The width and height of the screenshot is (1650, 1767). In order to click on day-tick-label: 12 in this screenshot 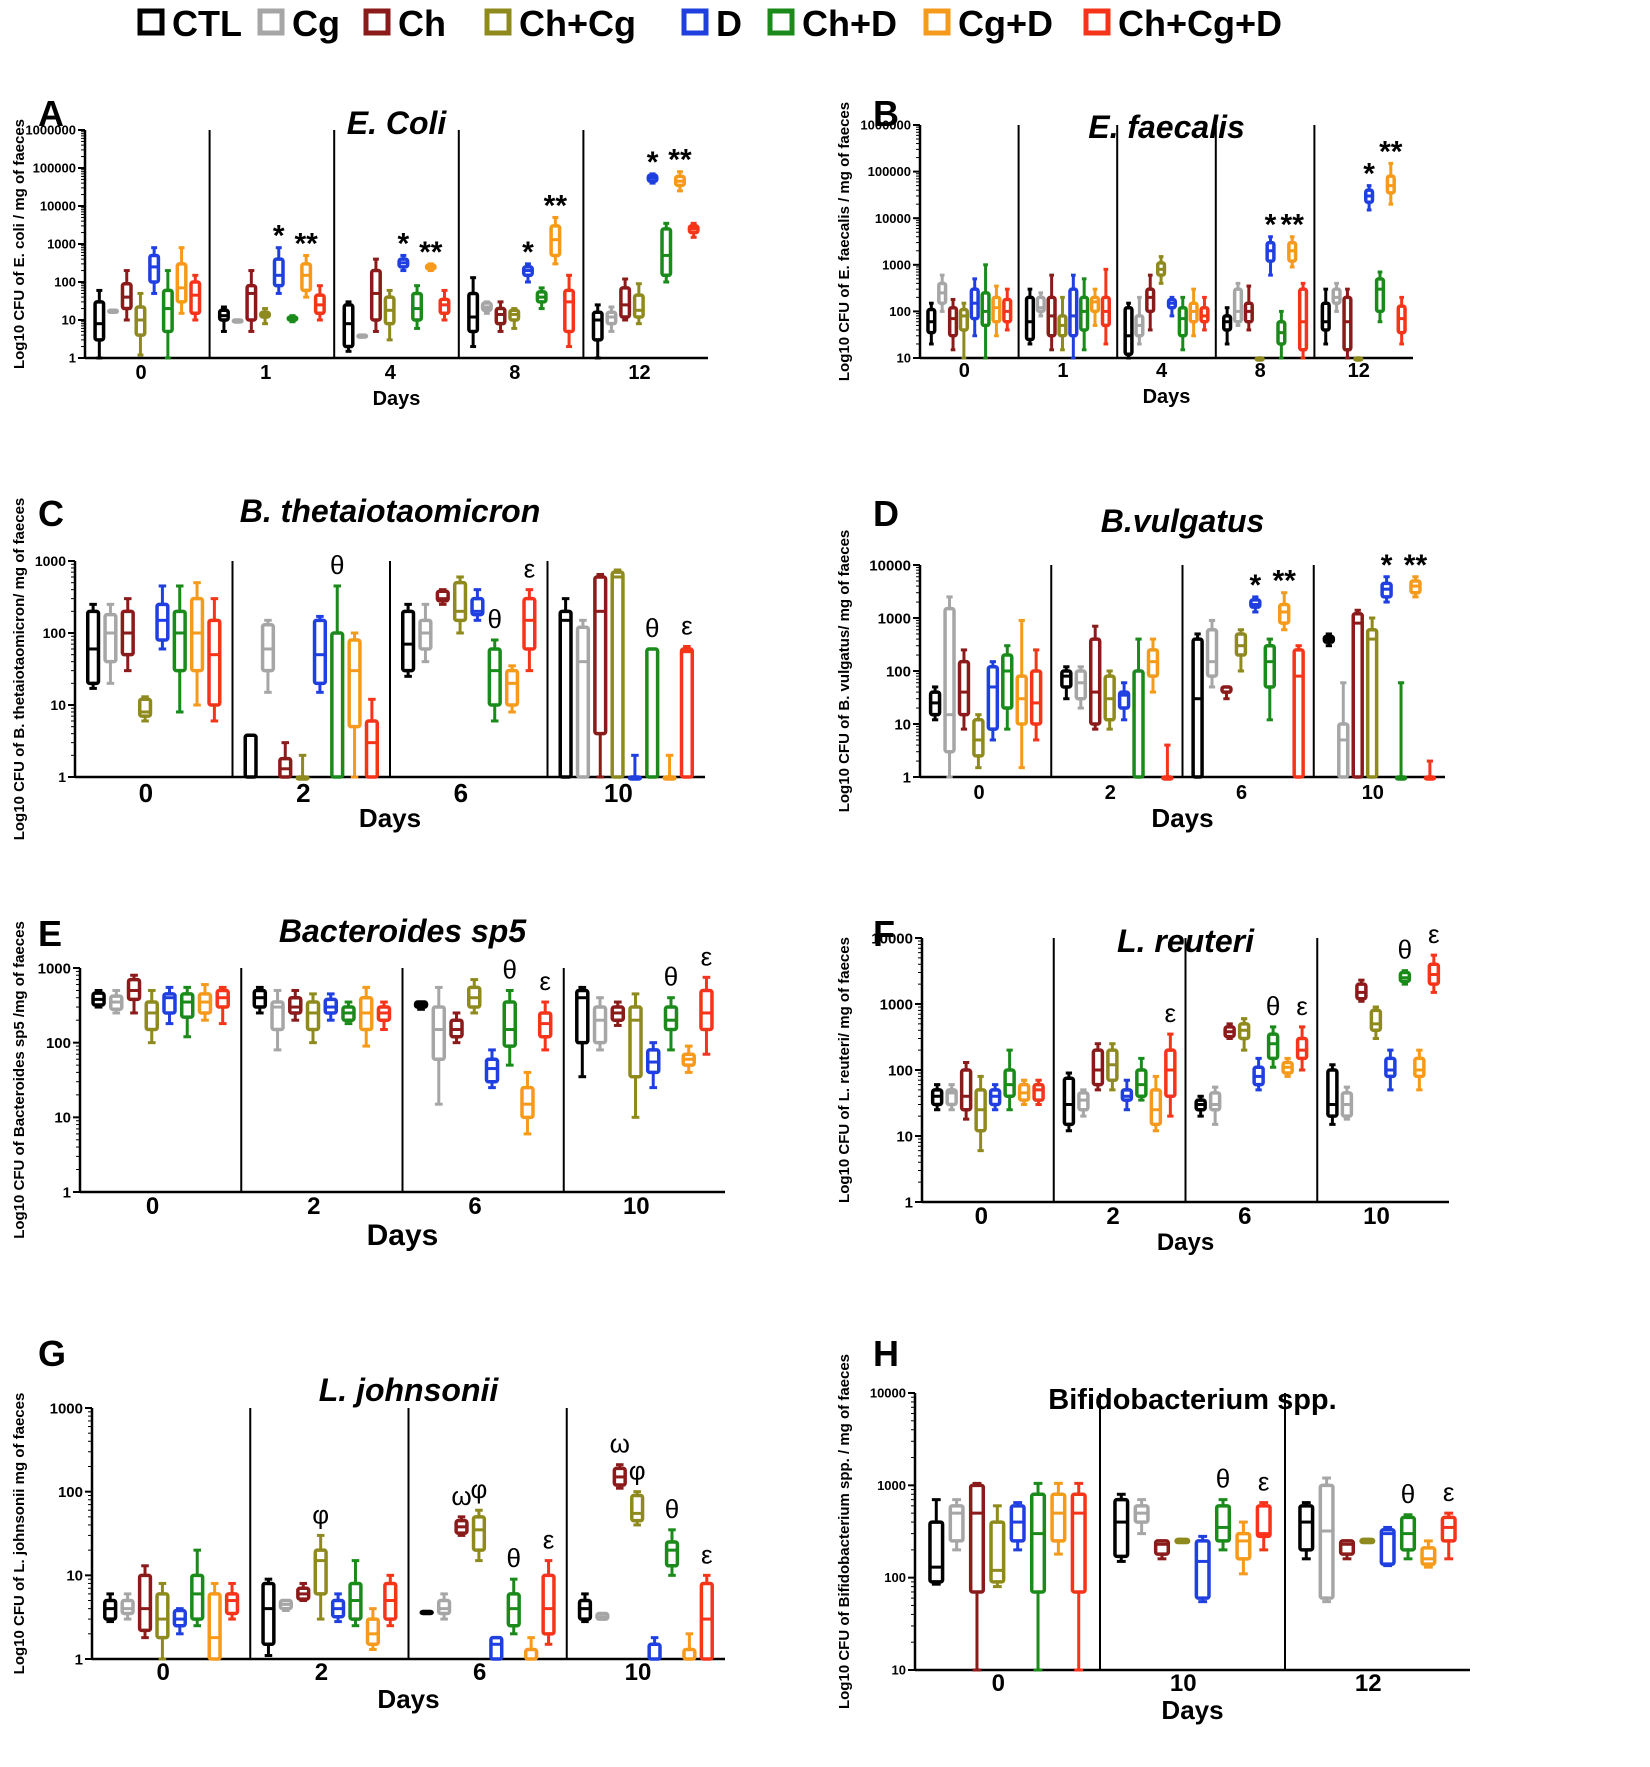, I will do `click(1368, 1683)`.